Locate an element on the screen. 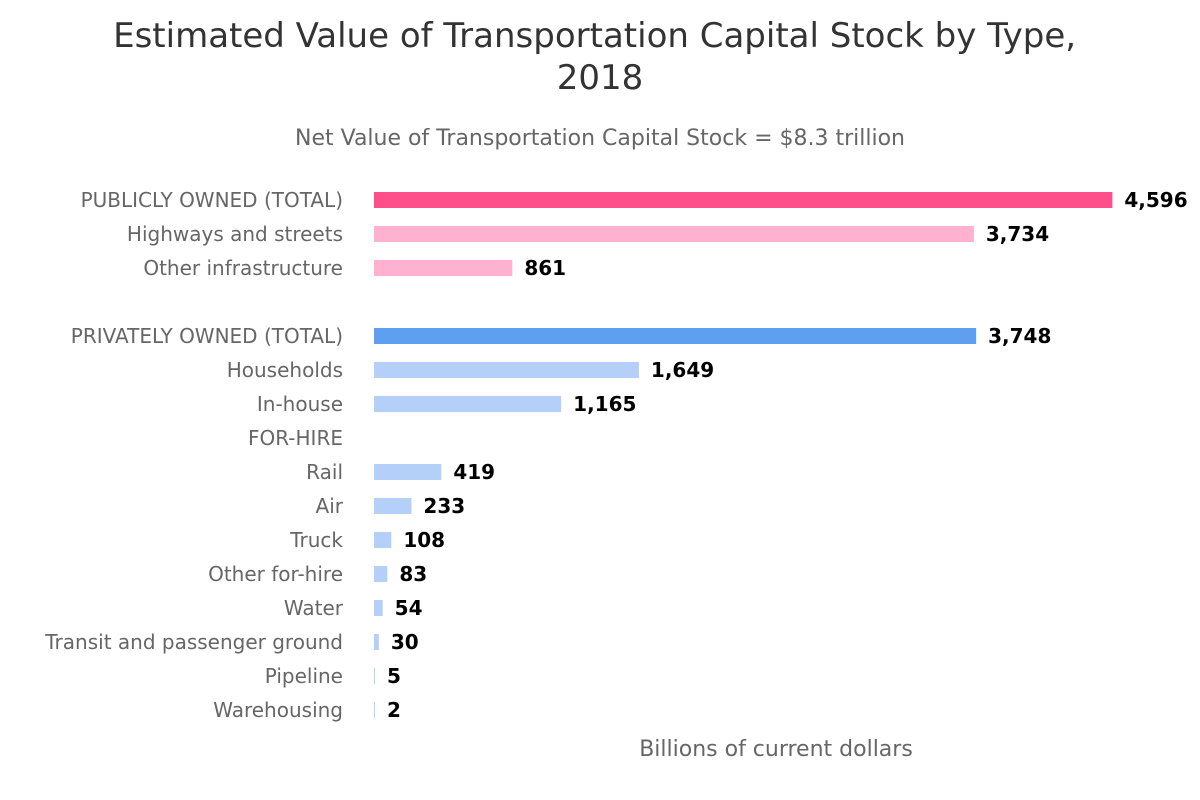 The image size is (1200, 800). data-label-highways-and-streets: 3,734 is located at coordinates (1017, 234).